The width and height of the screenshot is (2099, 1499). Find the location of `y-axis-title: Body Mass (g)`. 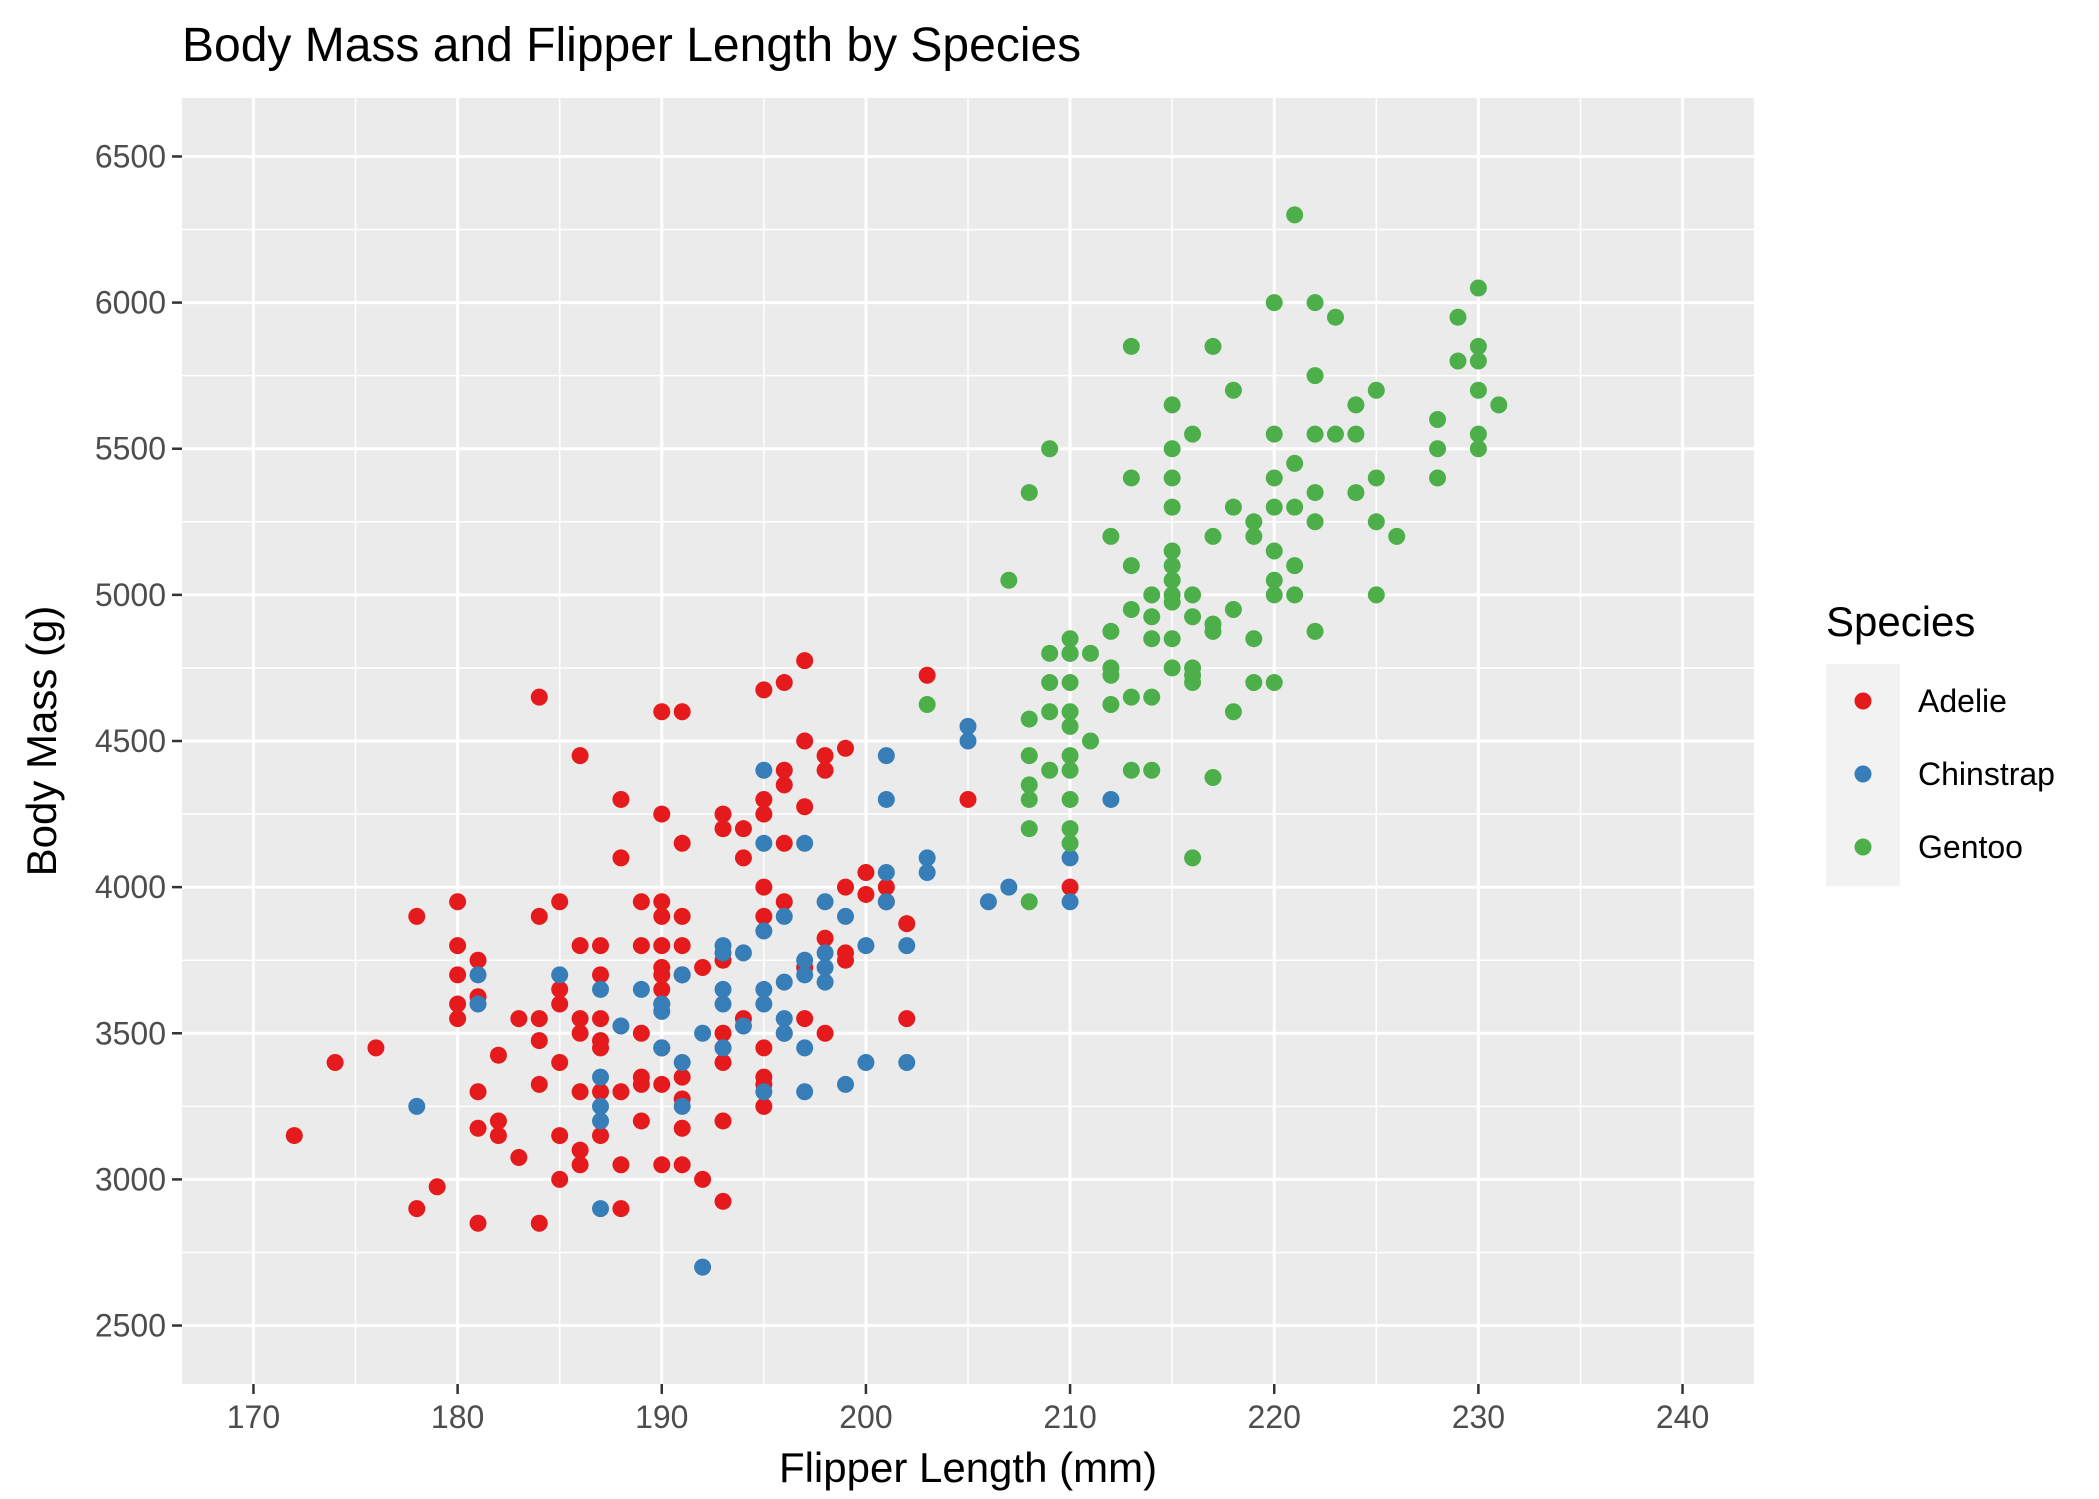

y-axis-title: Body Mass (g) is located at coordinates (41, 741).